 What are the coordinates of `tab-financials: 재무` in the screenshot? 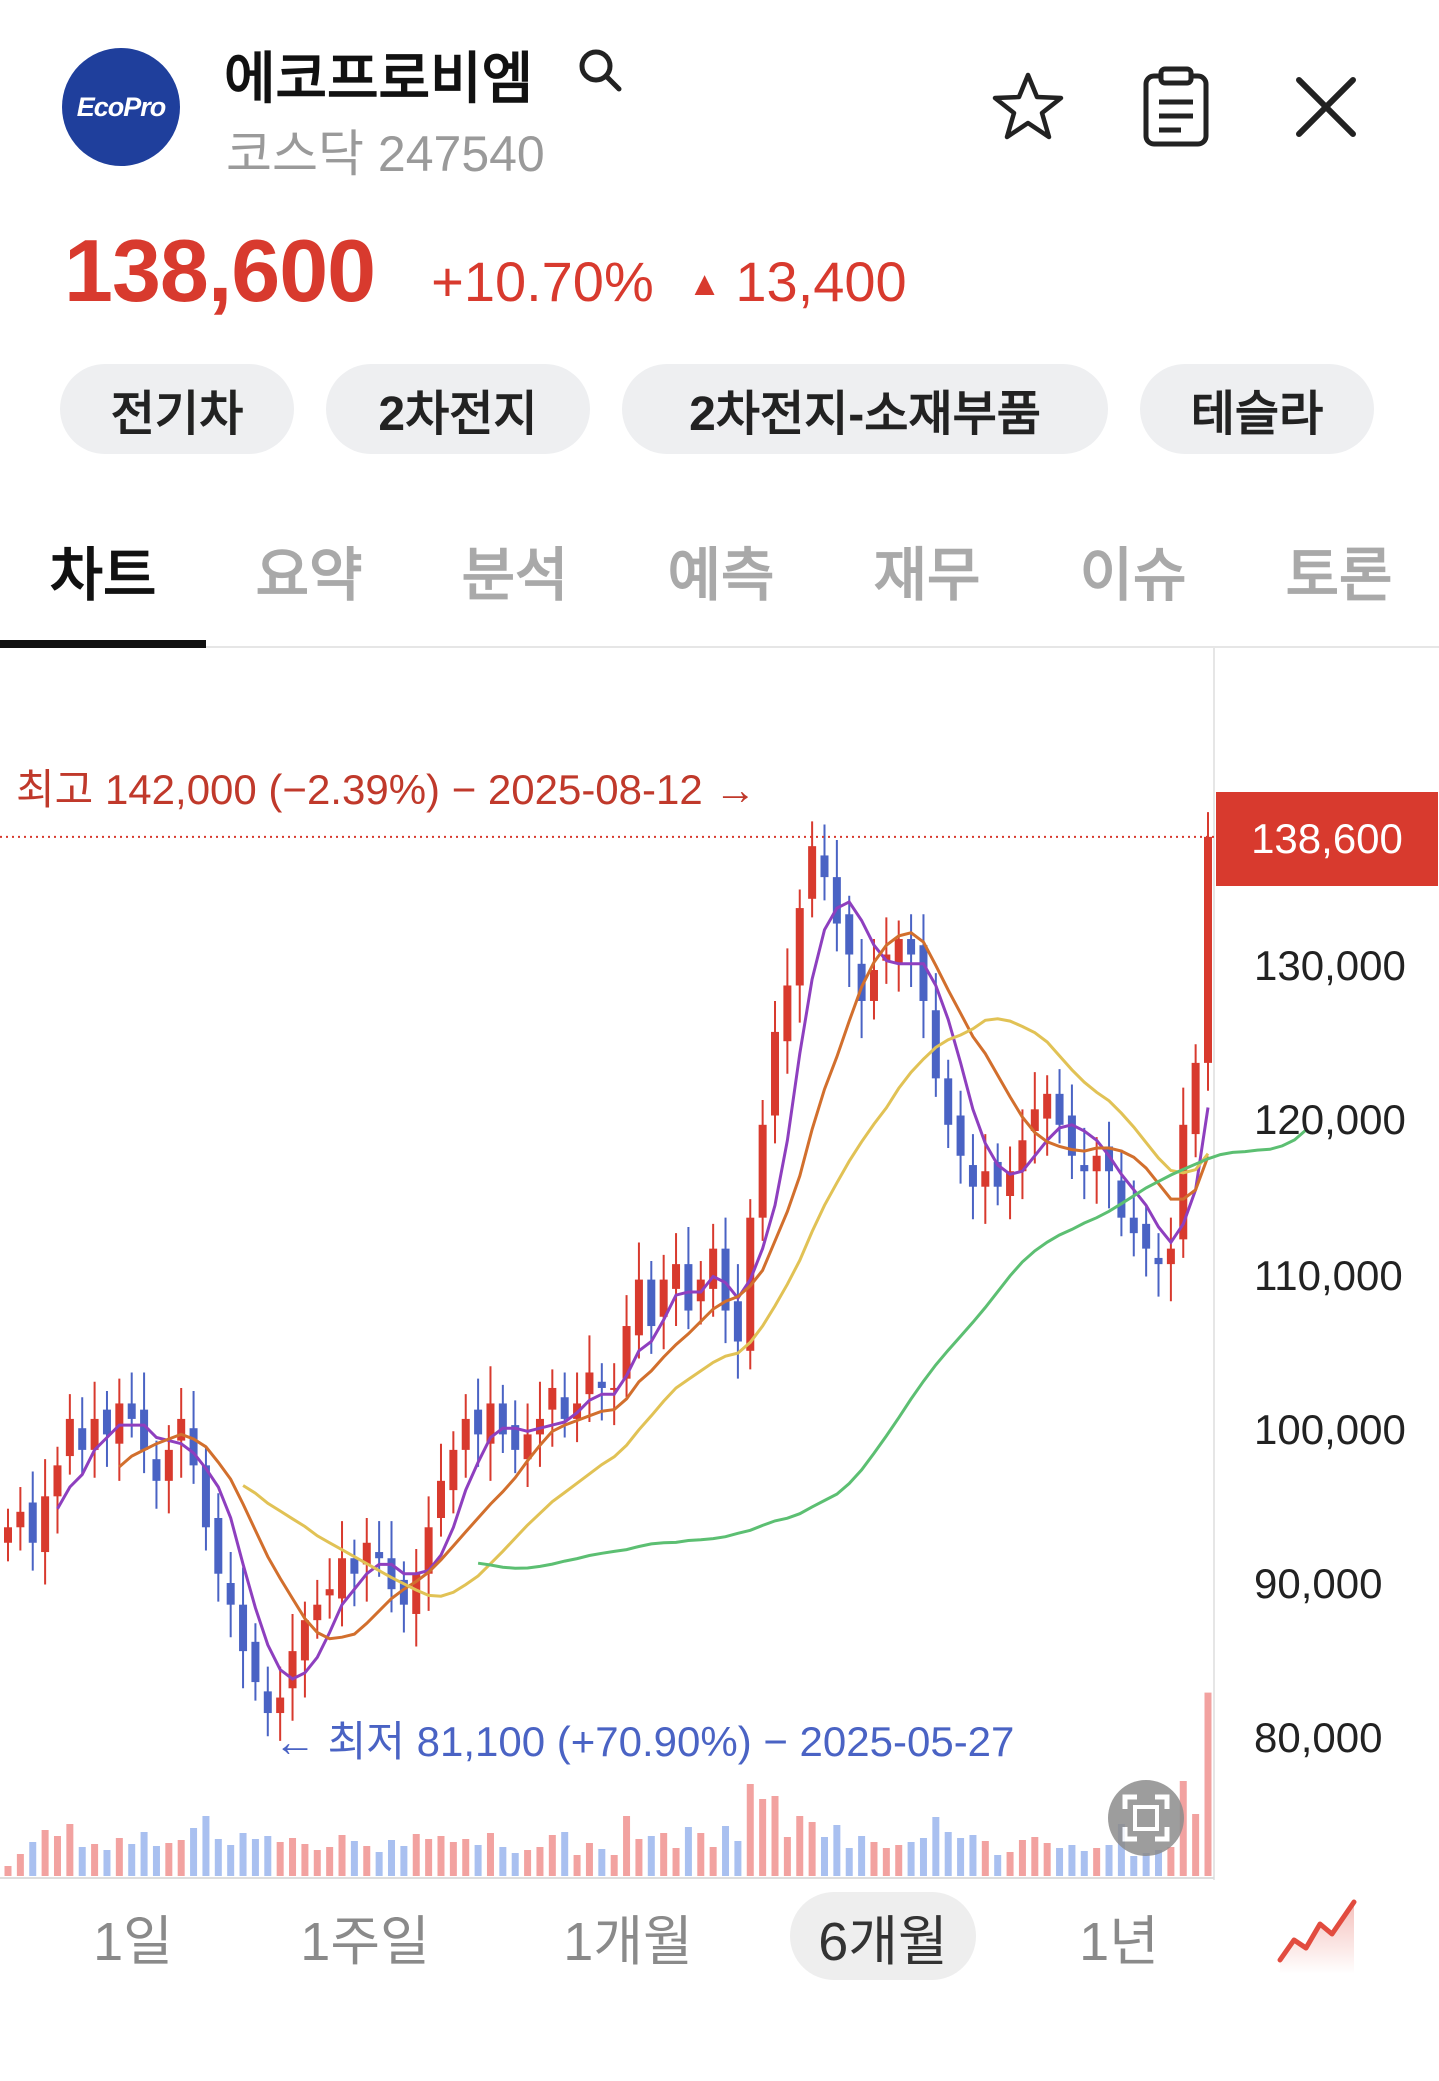 It's located at (927, 575).